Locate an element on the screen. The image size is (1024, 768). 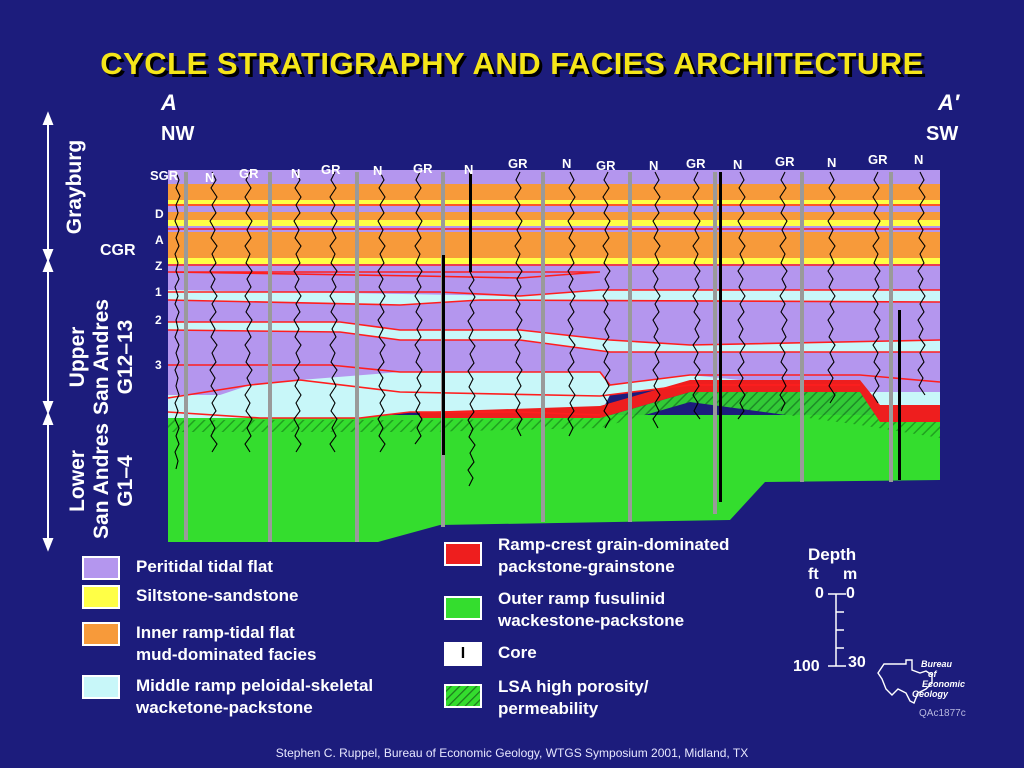
direction-nw-label: NW is located at coordinates (178, 134).